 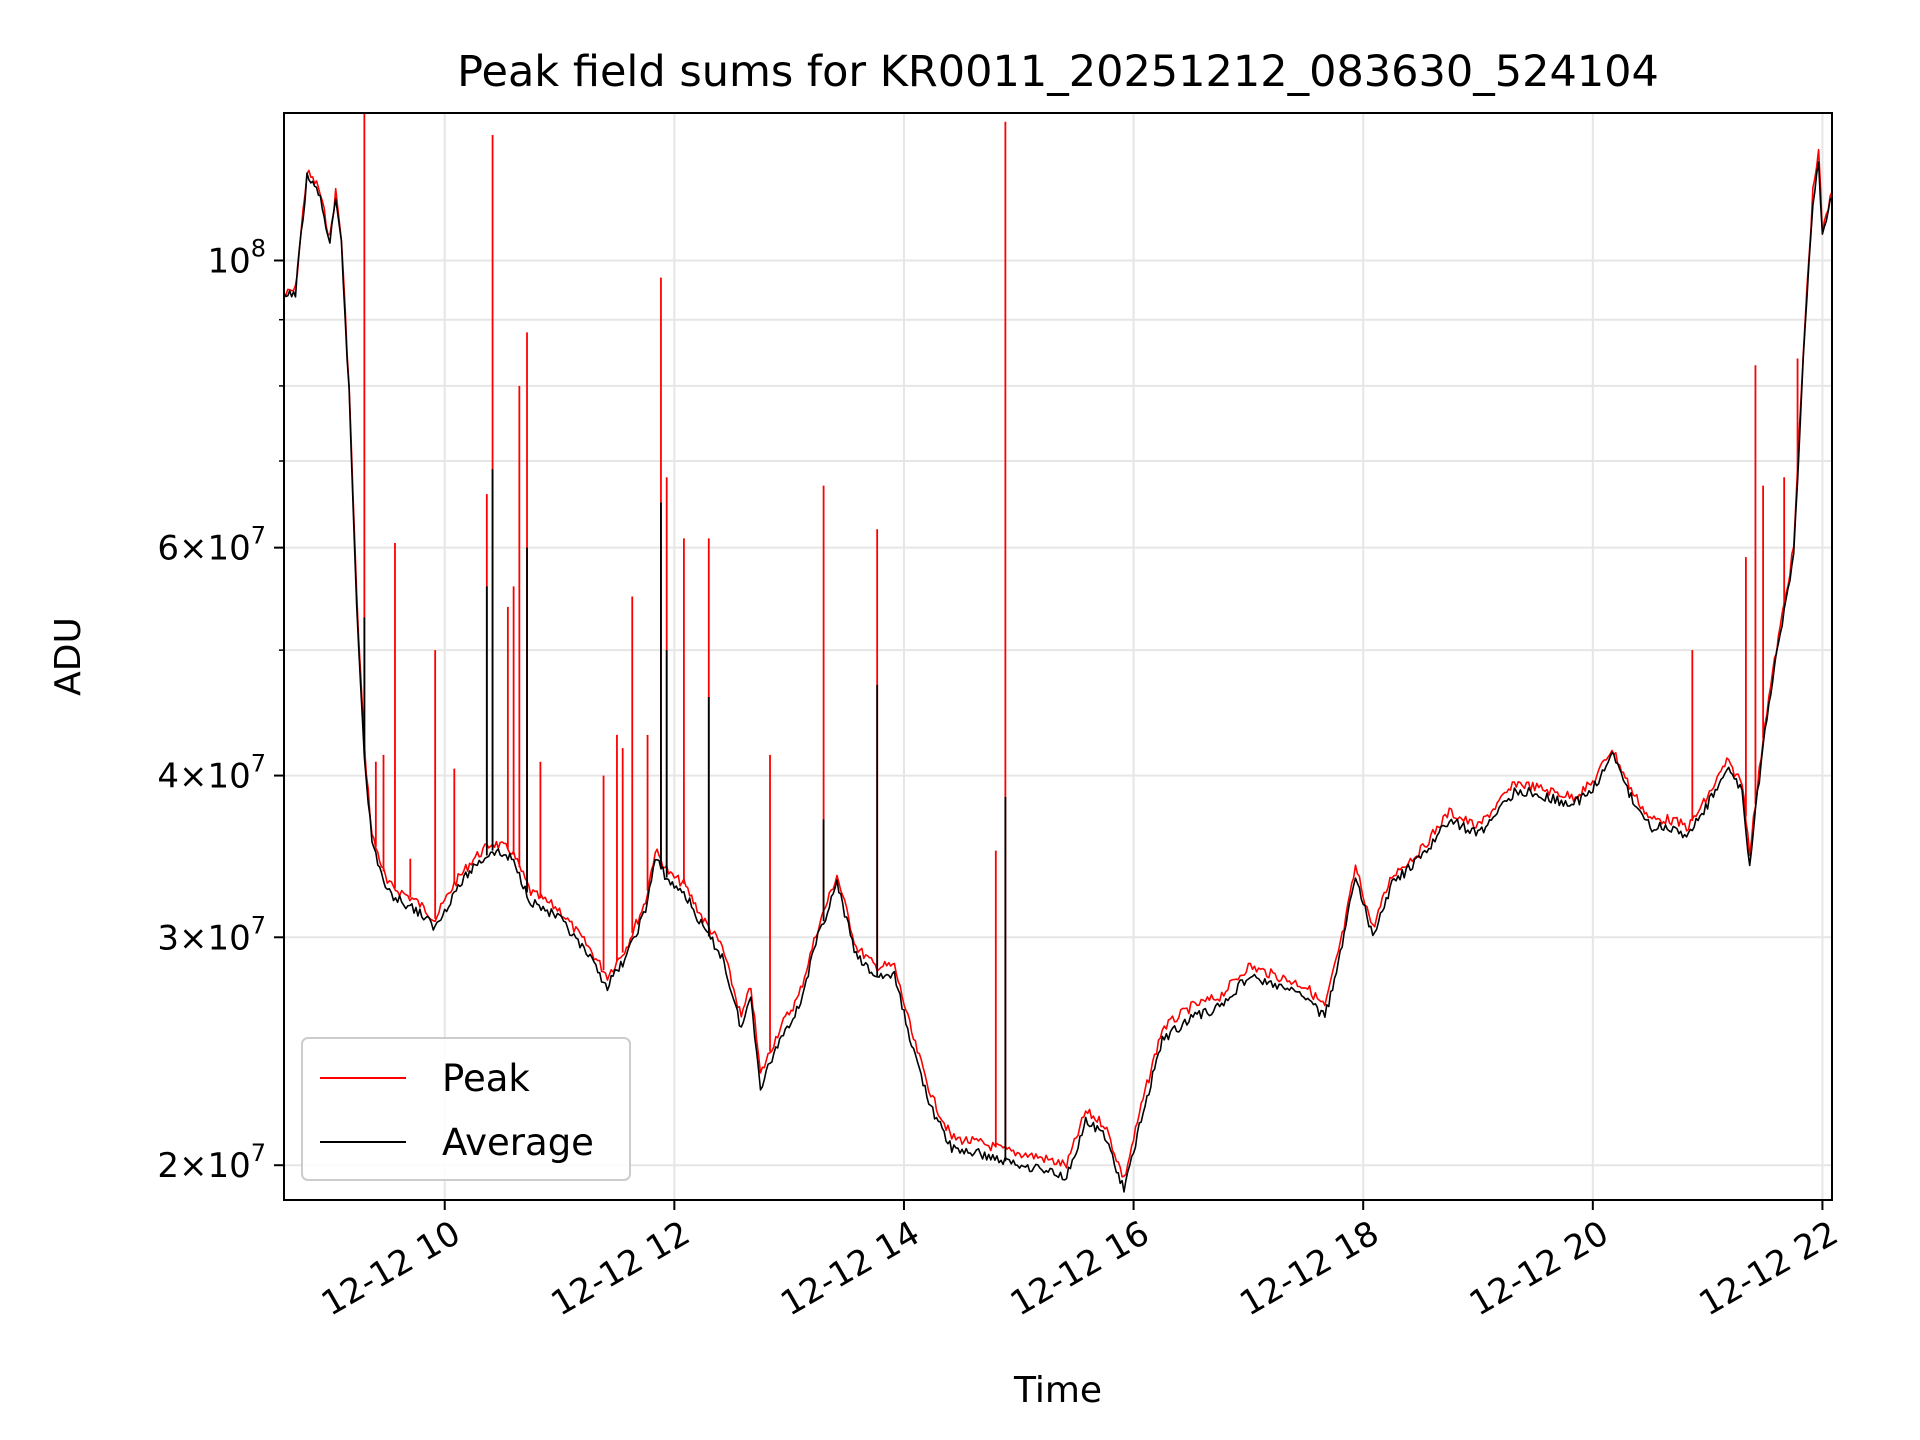 I want to click on legend-box, so click(x=466, y=1109).